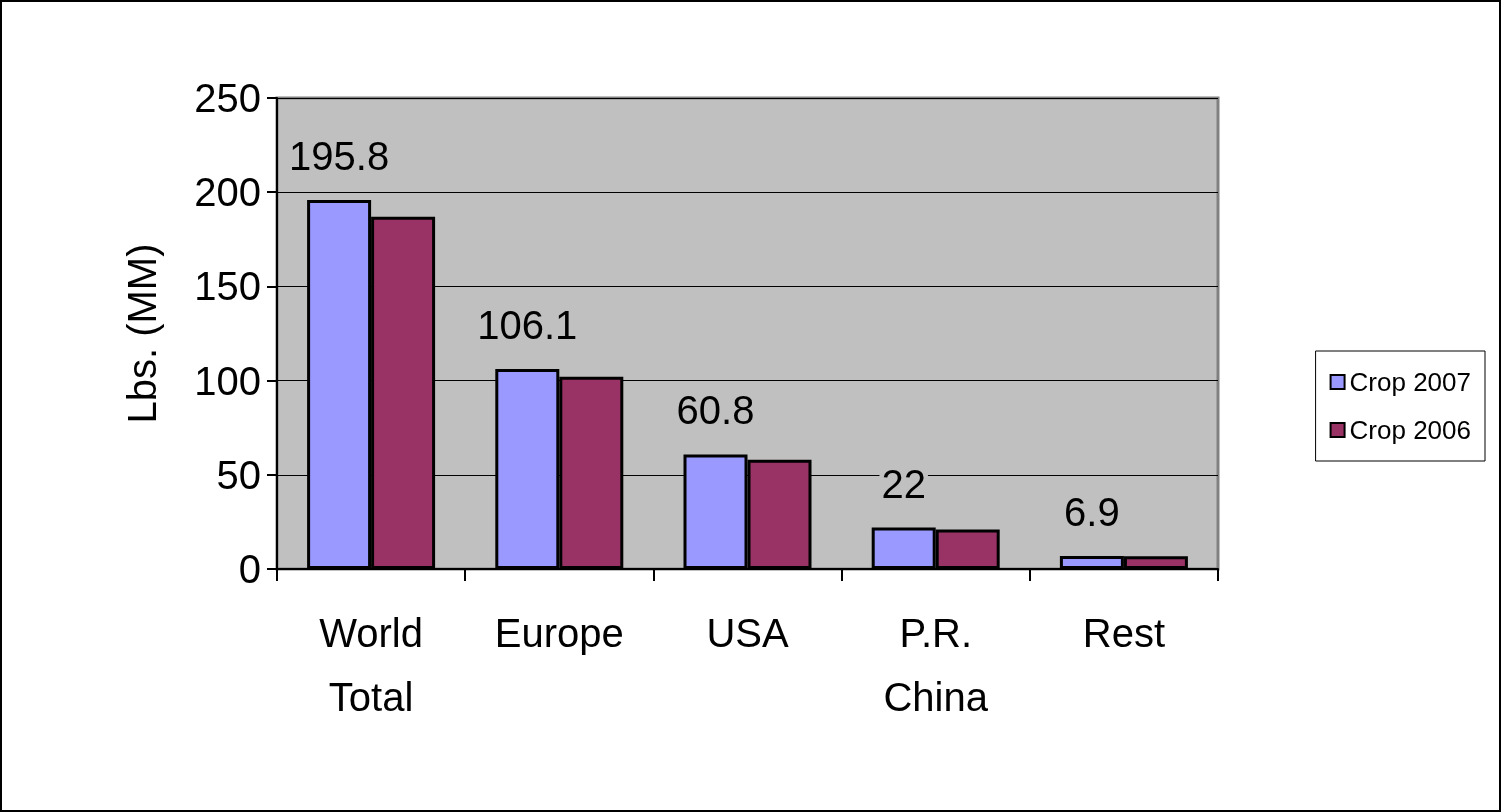 Image resolution: width=1501 pixels, height=812 pixels. Describe the element at coordinates (527, 325) in the screenshot. I see `data-label: 106.1` at that location.